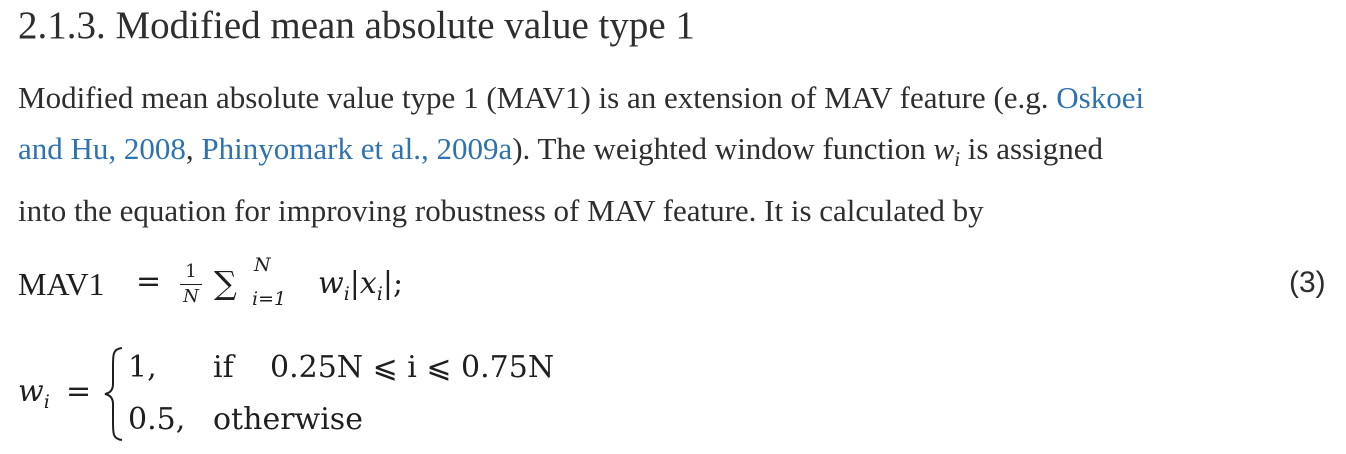 Image resolution: width=1346 pixels, height=454 pixels. Describe the element at coordinates (357, 148) in the screenshot. I see `citation-link-phinyomark: Phinyomark et al., 2009a` at that location.